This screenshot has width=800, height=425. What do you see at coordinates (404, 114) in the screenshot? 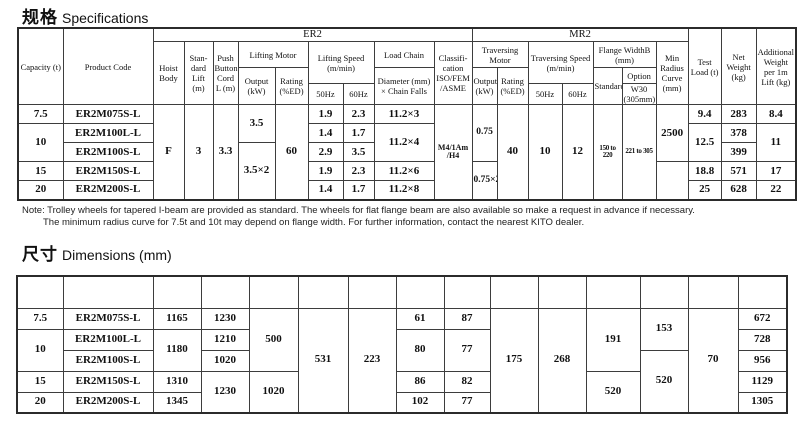
I see `cell-load-chain: 11.2×3` at bounding box center [404, 114].